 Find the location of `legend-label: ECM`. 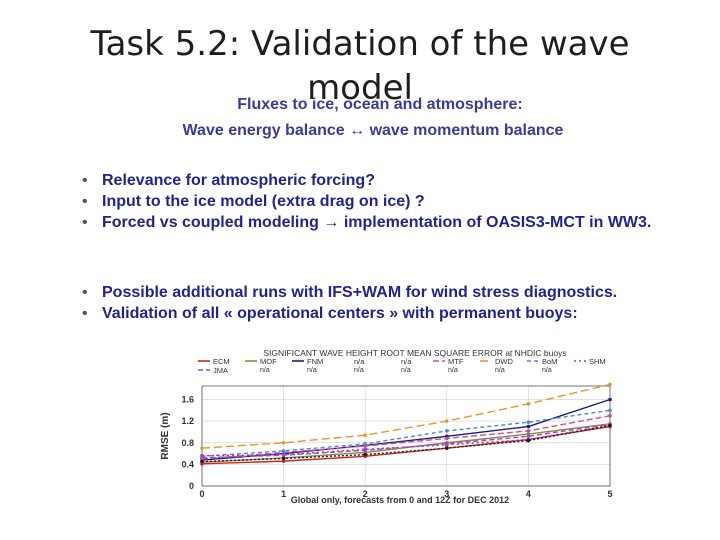

legend-label: ECM is located at coordinates (221, 361).